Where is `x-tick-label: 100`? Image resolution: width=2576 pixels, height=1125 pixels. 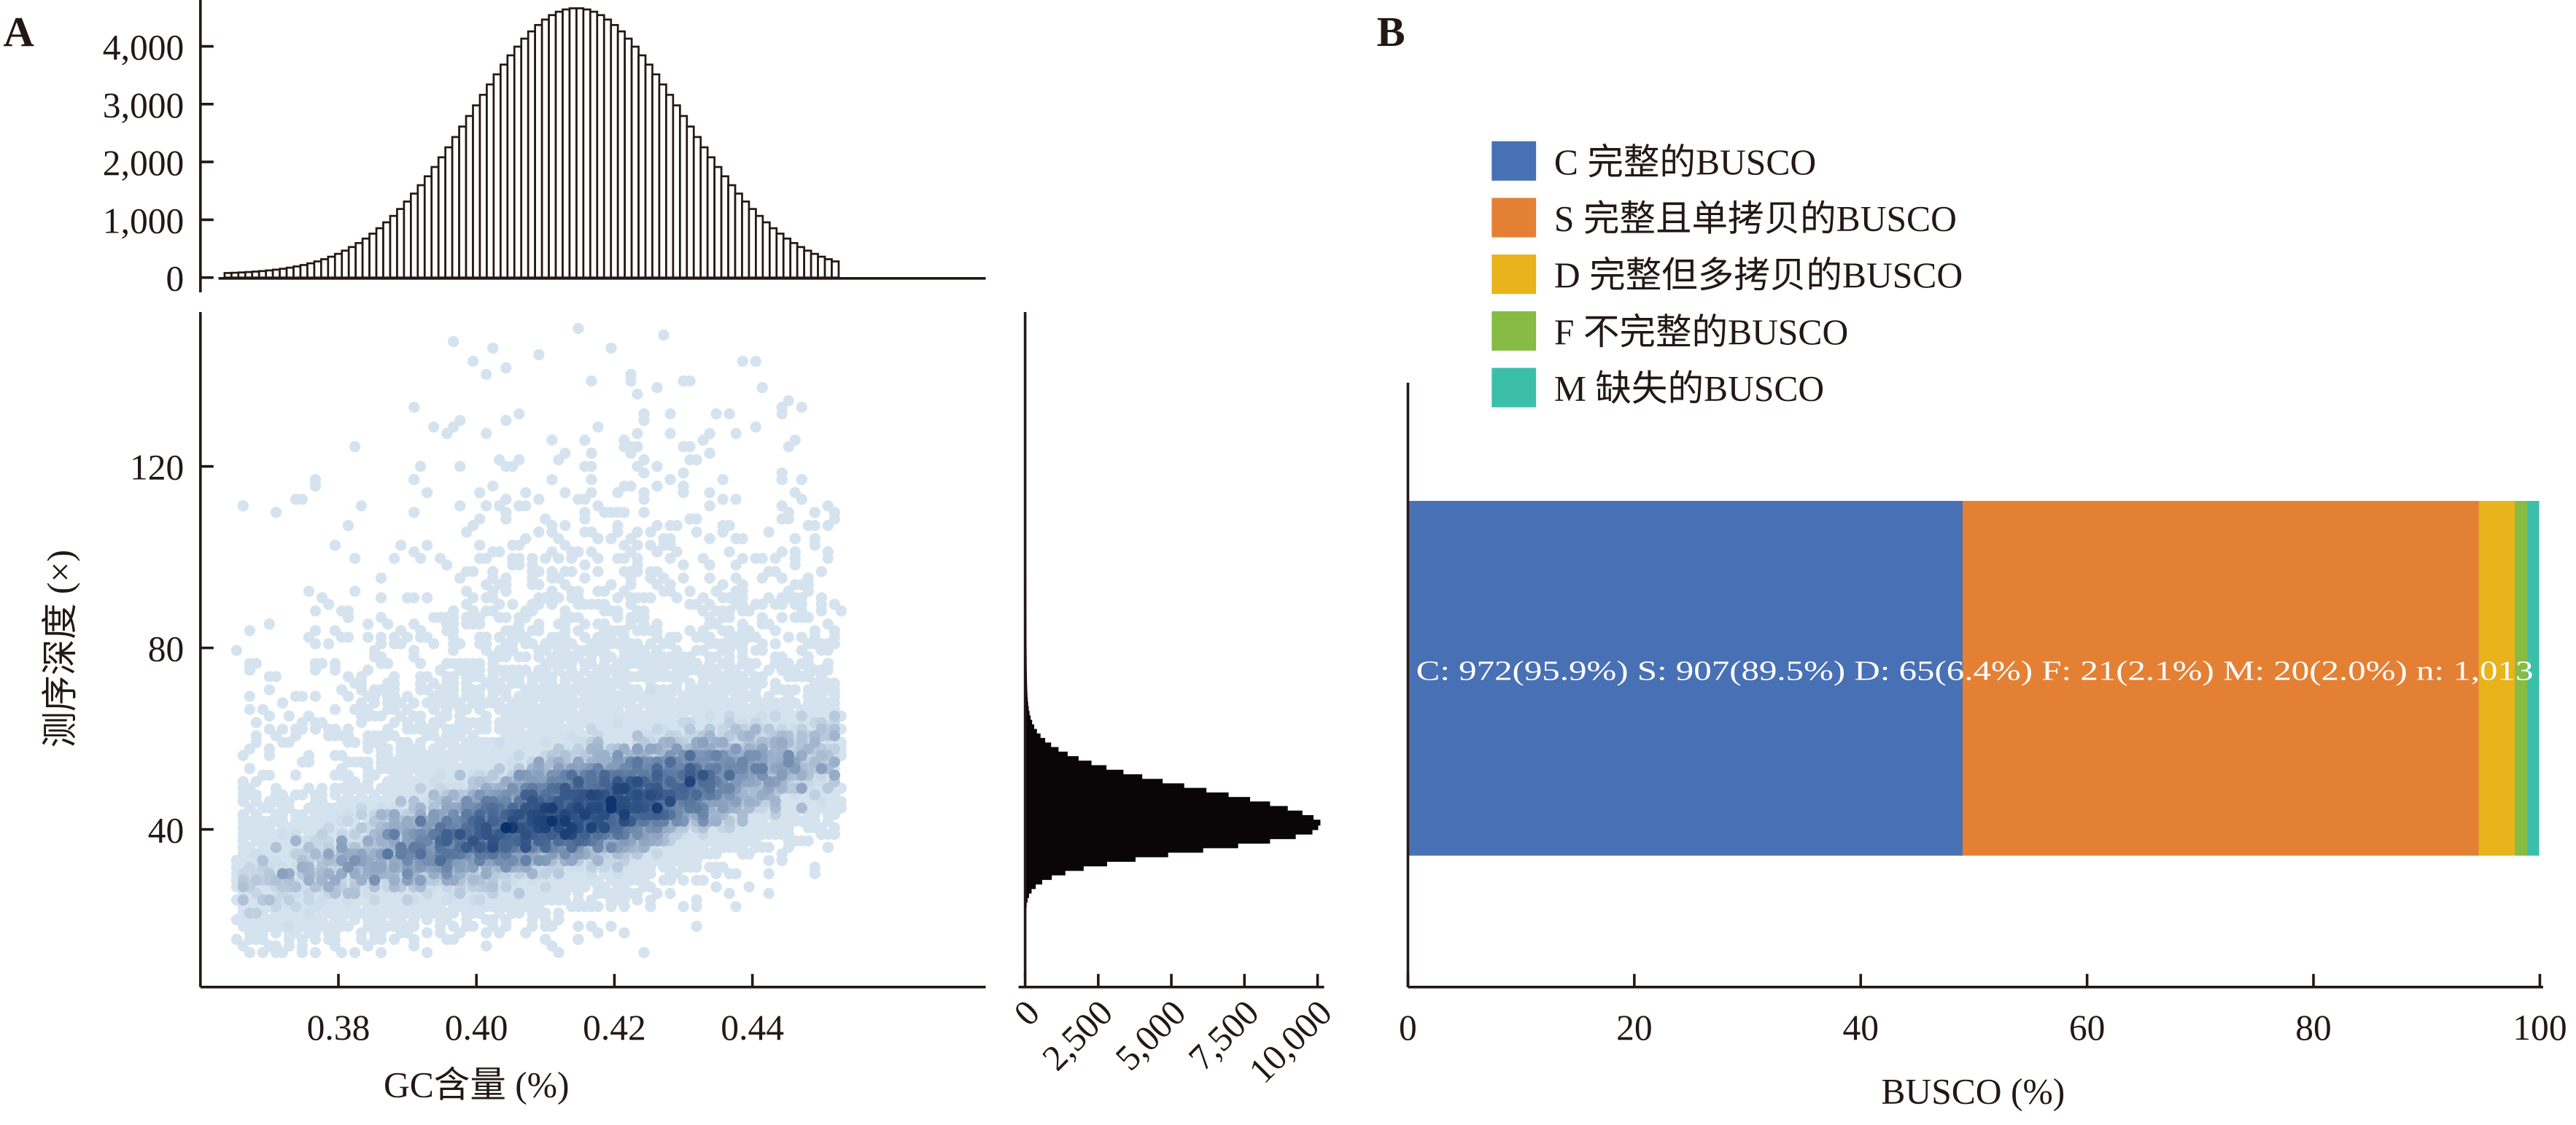
x-tick-label: 100 is located at coordinates (2540, 1028).